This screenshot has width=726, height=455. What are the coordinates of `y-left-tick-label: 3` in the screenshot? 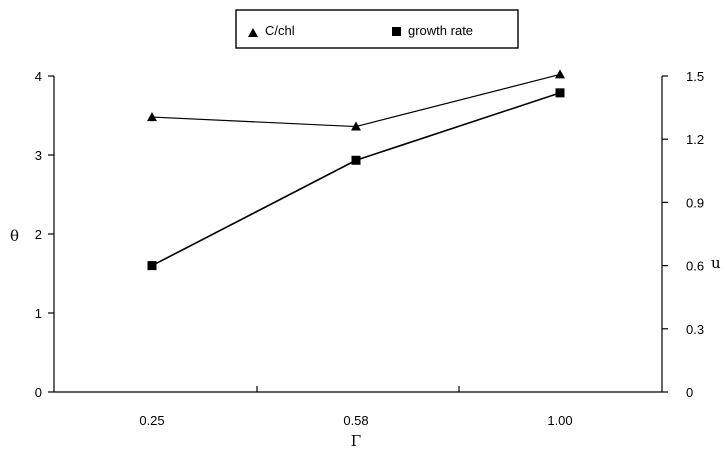 It's located at (38, 155).